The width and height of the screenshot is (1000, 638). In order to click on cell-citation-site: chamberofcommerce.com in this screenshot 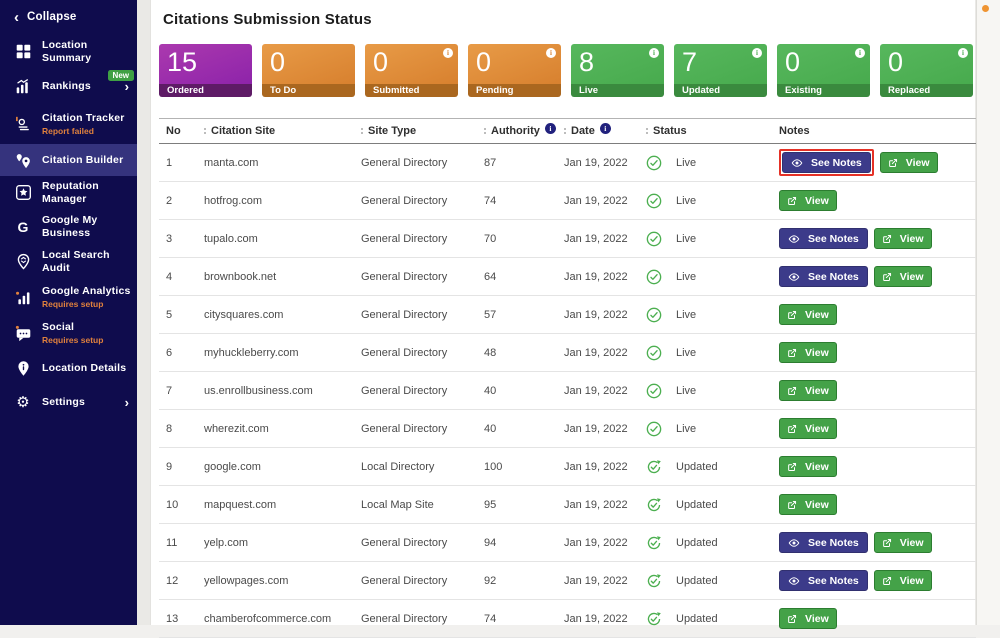, I will do `click(268, 618)`.